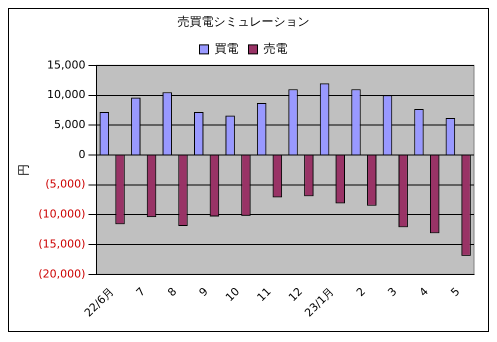 Image resolution: width=497 pixels, height=342 pixels. I want to click on y-tick-label: (5,000), so click(65, 184).